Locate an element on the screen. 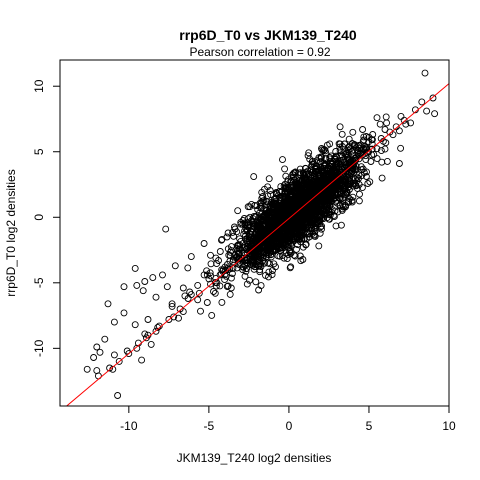 Image resolution: width=480 pixels, height=480 pixels. x-axis-label: JKM139_T240 log2 densities is located at coordinates (254, 458).